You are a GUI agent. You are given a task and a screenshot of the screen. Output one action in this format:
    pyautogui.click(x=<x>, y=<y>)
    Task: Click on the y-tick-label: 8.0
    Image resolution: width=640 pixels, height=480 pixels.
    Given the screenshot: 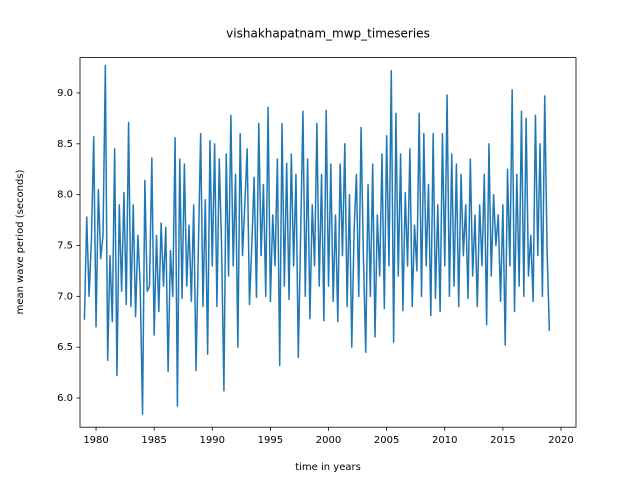 What is the action you would take?
    pyautogui.click(x=65, y=195)
    